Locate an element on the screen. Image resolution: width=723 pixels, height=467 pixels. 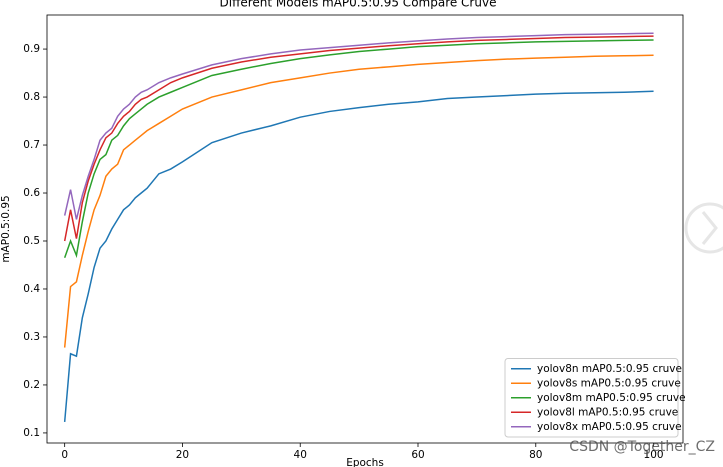
y-tick-label: 0.1 is located at coordinates (31, 433).